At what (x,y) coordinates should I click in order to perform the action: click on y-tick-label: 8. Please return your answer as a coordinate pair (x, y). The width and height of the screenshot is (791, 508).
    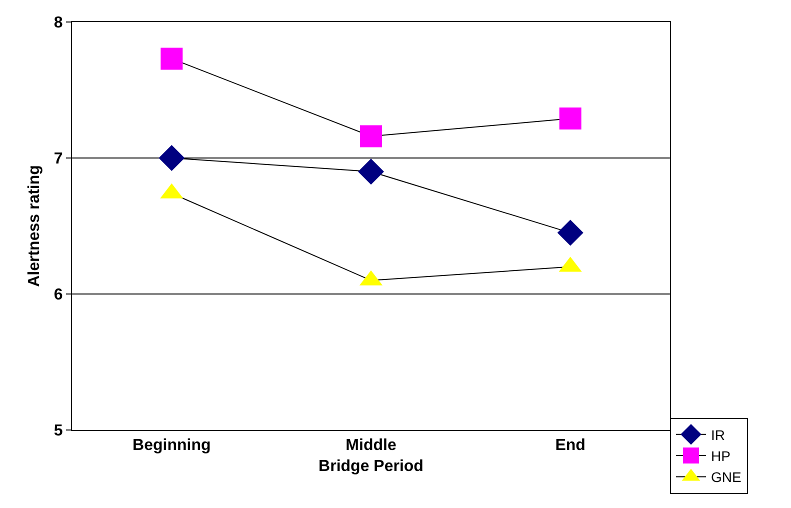
    Looking at the image, I should click on (58, 23).